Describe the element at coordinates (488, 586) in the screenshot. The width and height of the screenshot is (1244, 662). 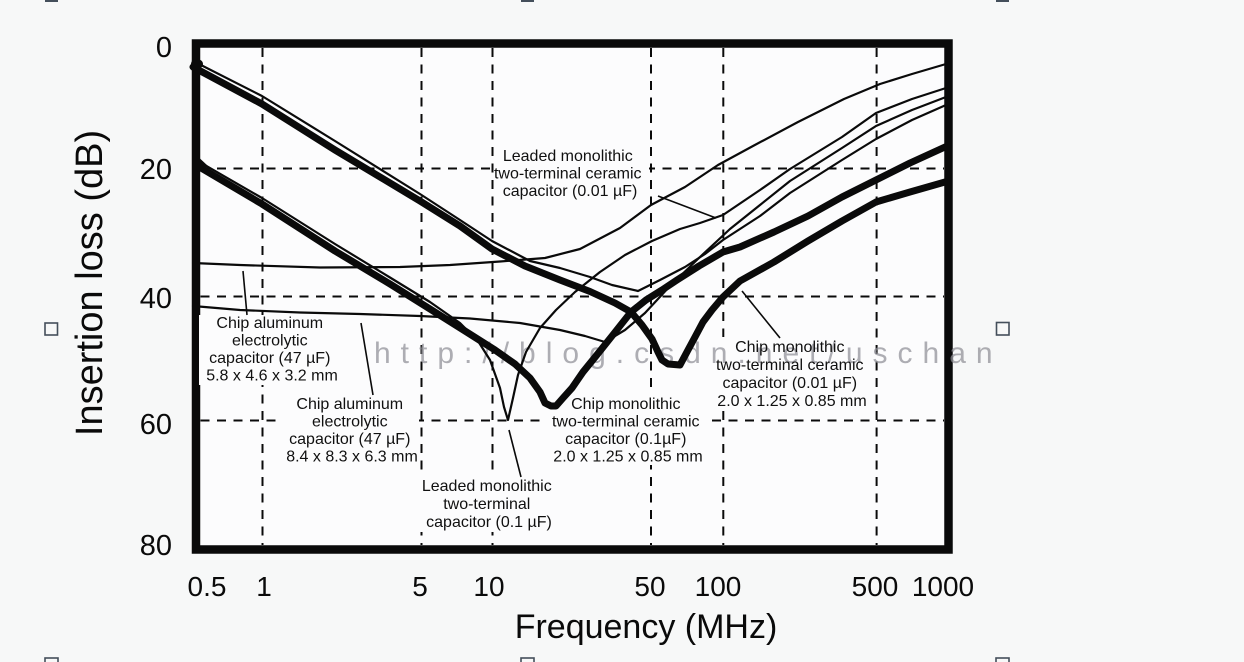
I see `svg-text: 10` at that location.